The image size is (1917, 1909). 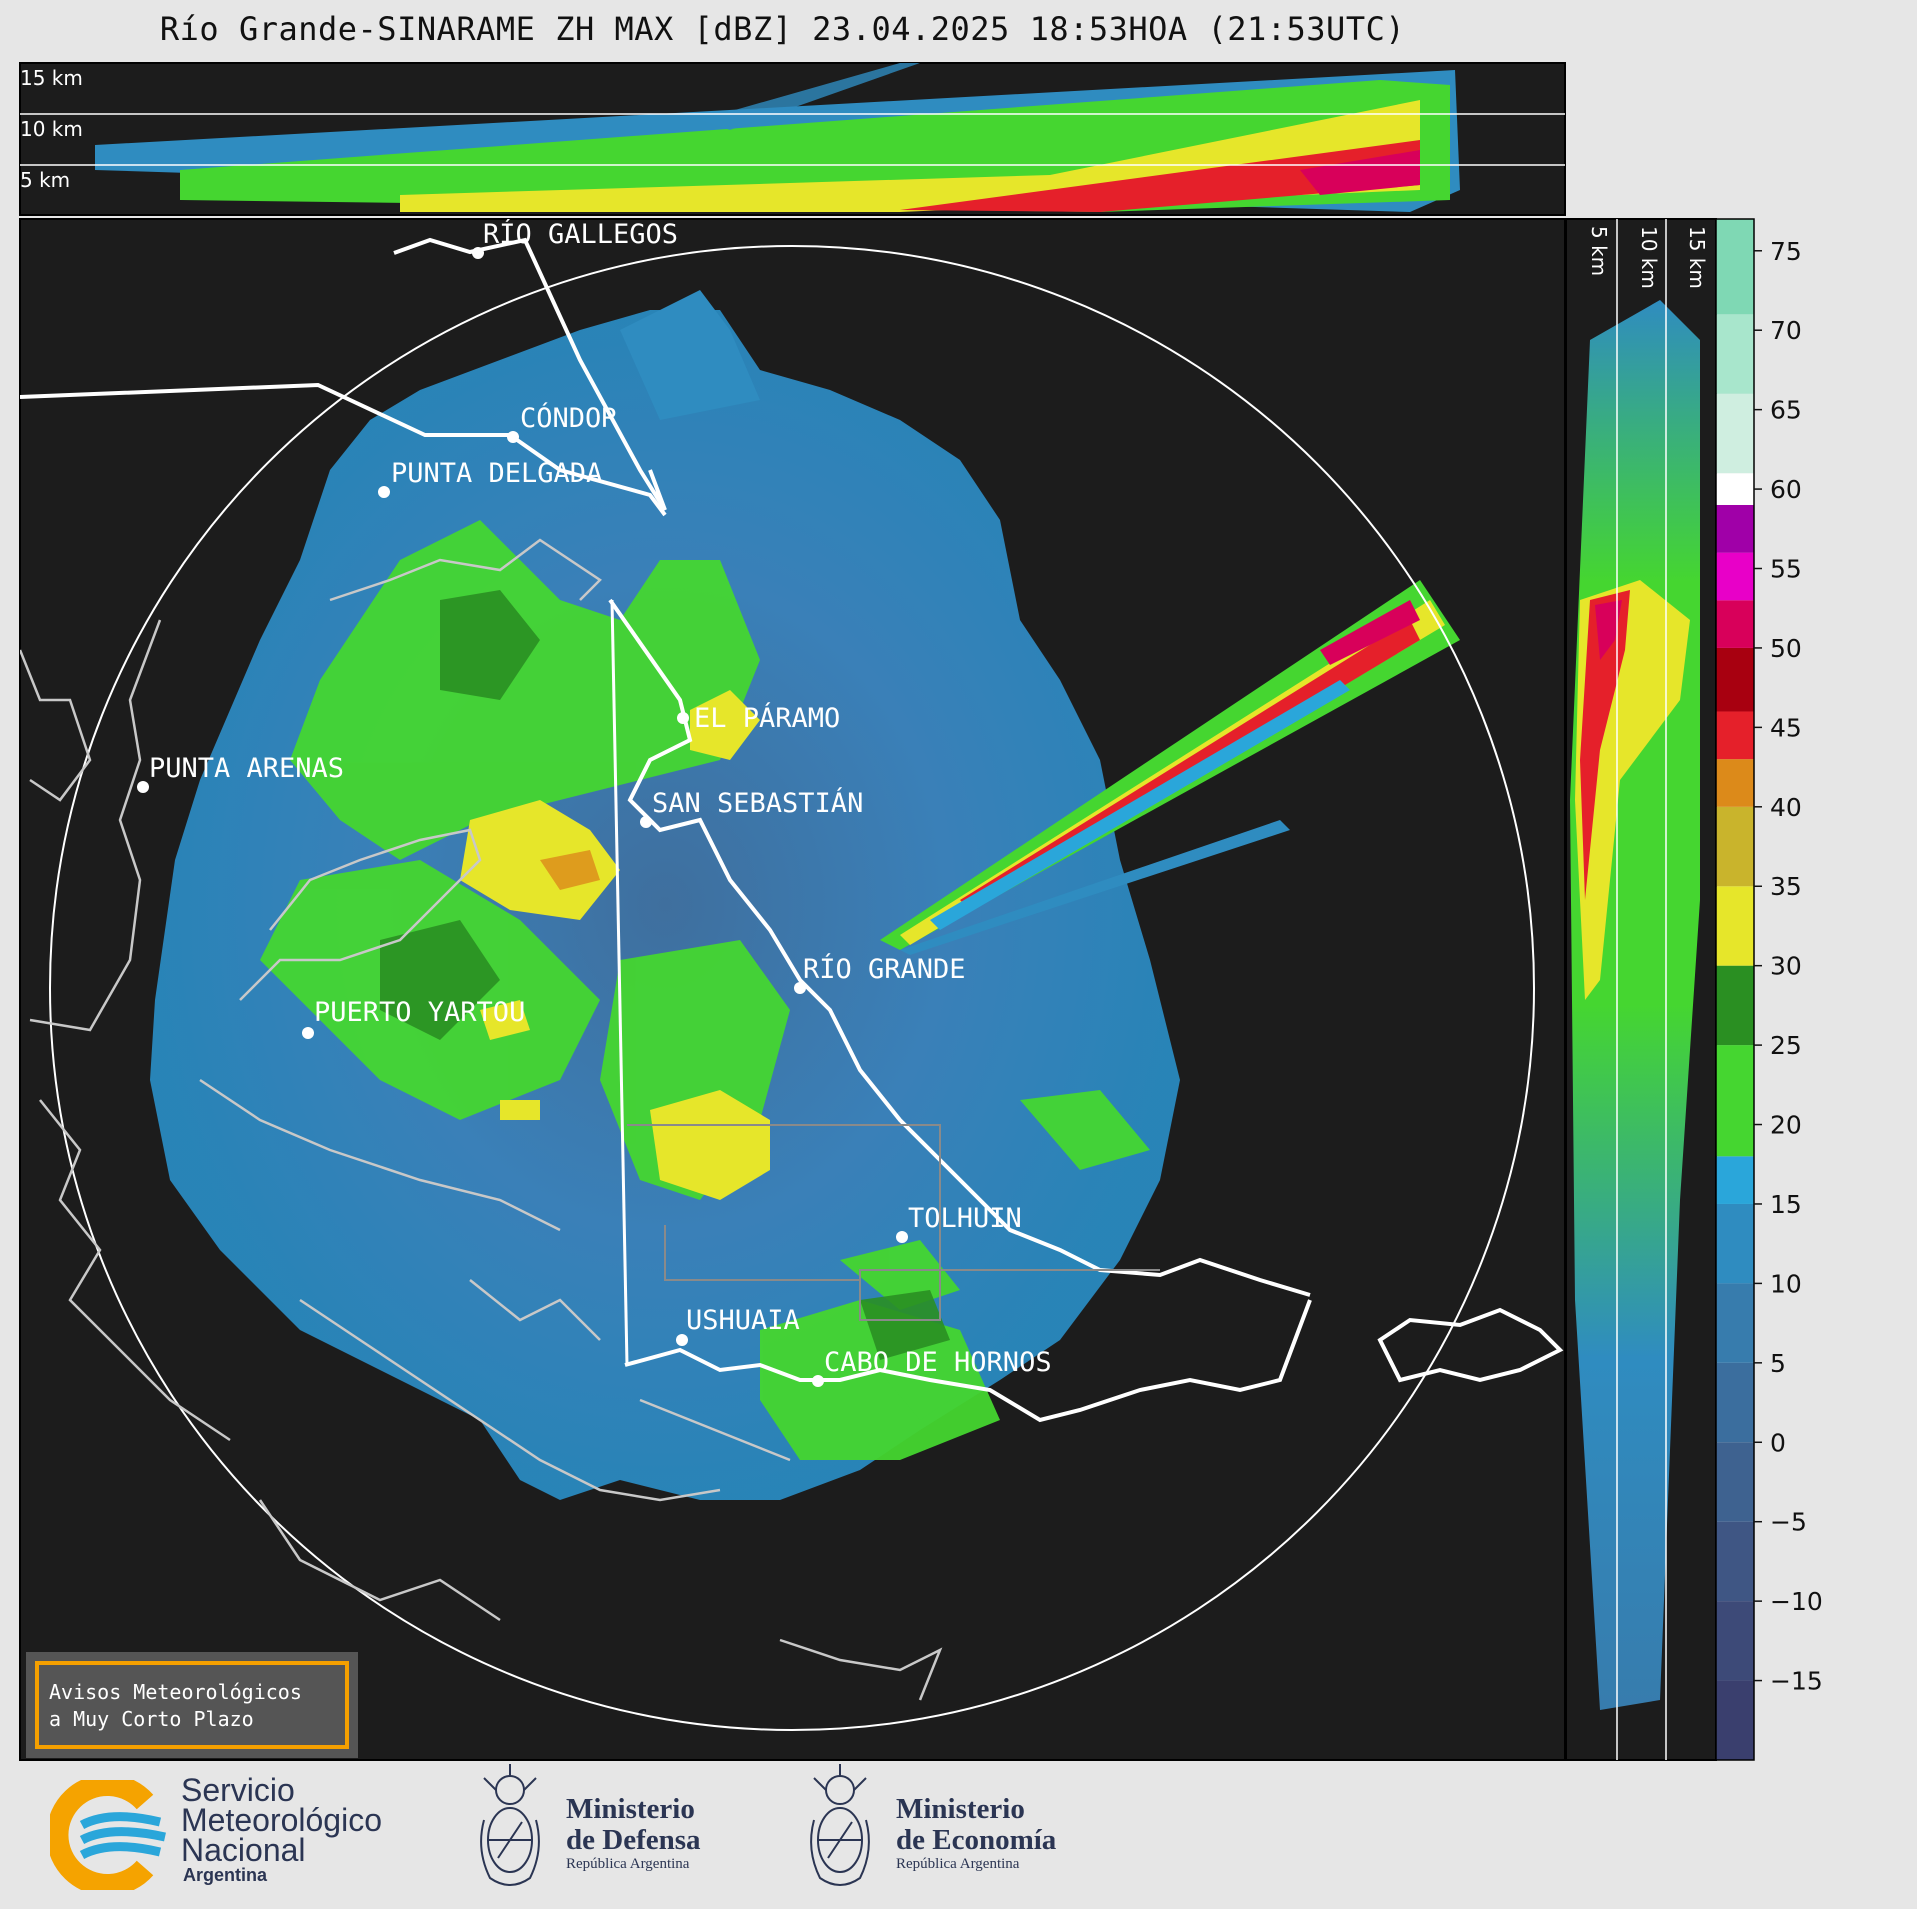 What do you see at coordinates (1786, 648) in the screenshot?
I see `colorbar-tick-label: 50` at bounding box center [1786, 648].